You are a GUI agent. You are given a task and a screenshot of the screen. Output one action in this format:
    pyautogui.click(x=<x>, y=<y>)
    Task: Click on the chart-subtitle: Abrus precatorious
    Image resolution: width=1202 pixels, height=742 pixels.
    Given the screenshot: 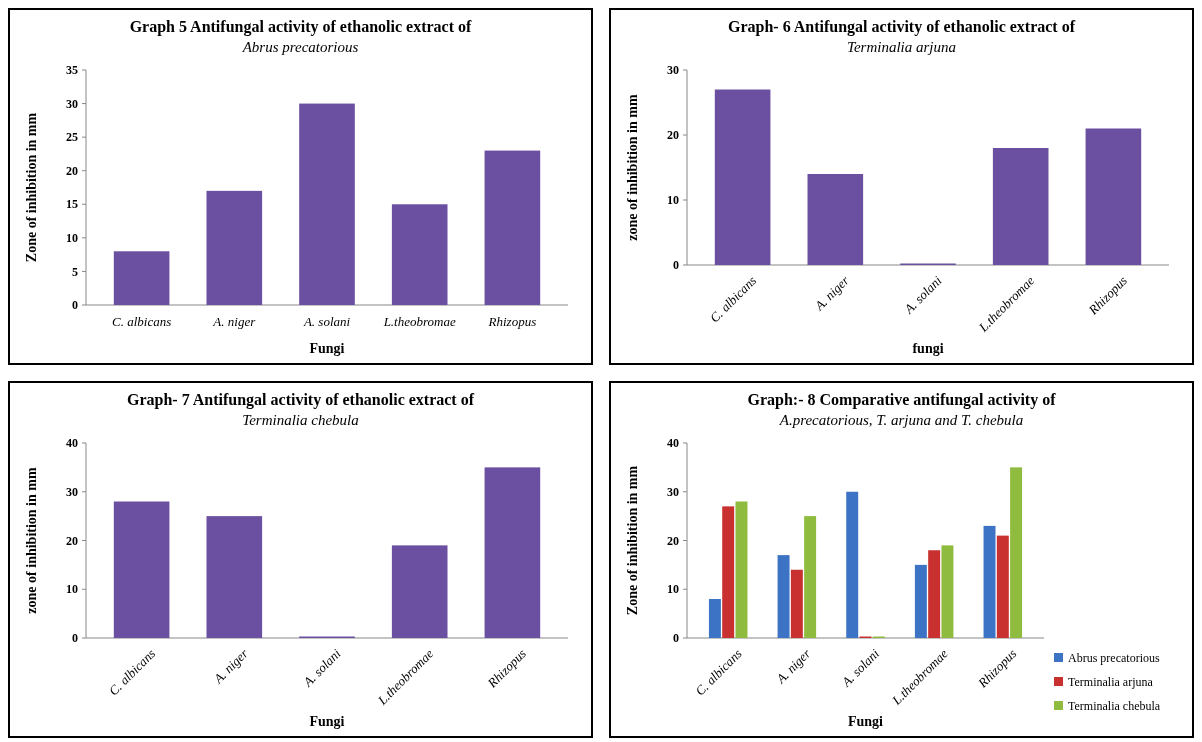 What is the action you would take?
    pyautogui.click(x=300, y=47)
    